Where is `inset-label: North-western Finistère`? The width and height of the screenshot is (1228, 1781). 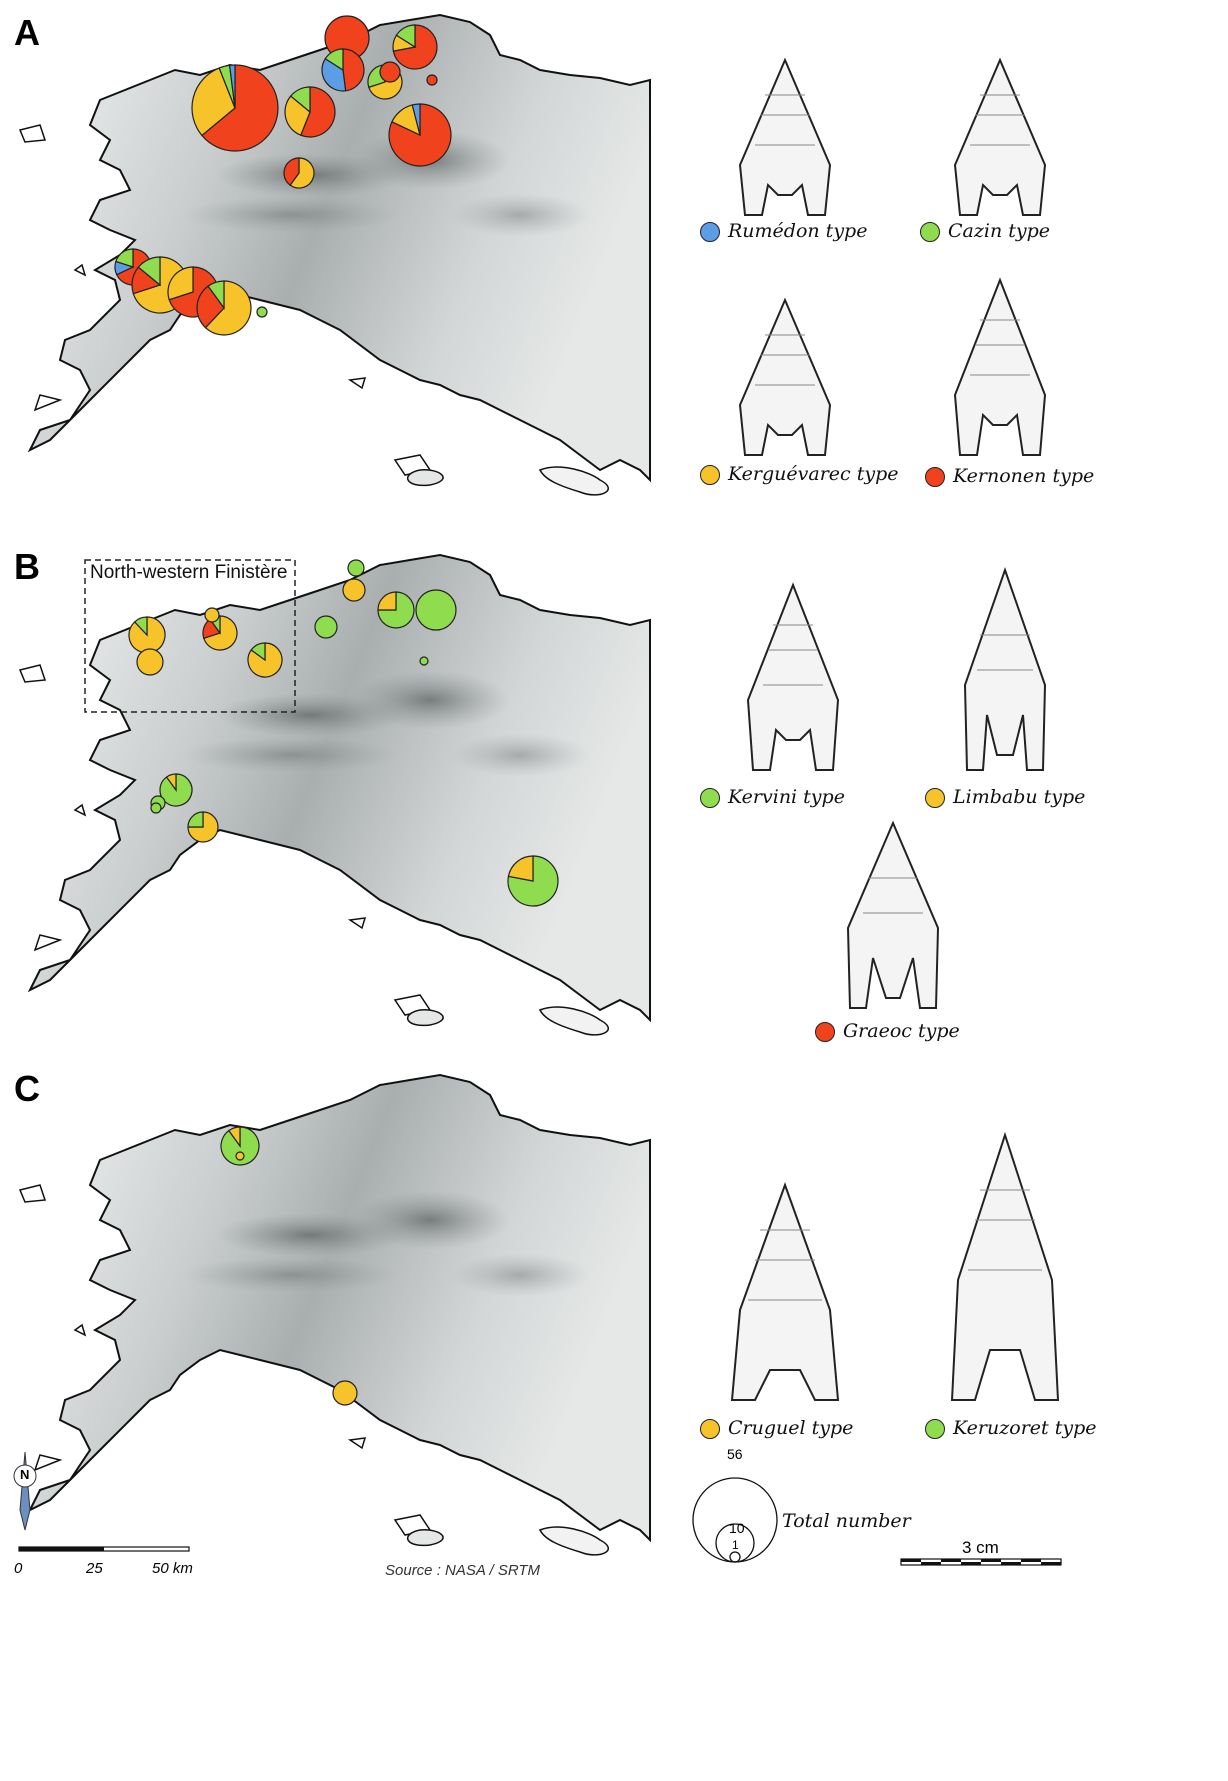
inset-label: North-western Finistère is located at coordinates (189, 572).